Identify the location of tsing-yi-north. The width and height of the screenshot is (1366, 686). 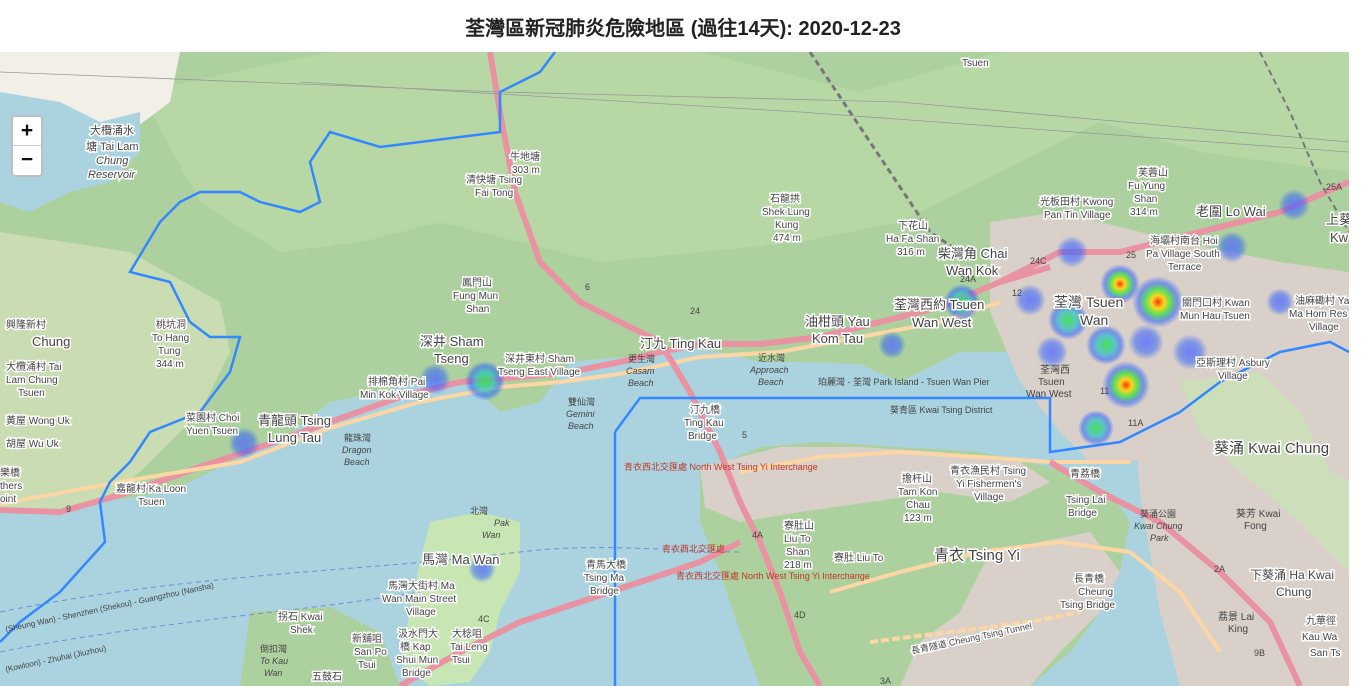
(934, 461).